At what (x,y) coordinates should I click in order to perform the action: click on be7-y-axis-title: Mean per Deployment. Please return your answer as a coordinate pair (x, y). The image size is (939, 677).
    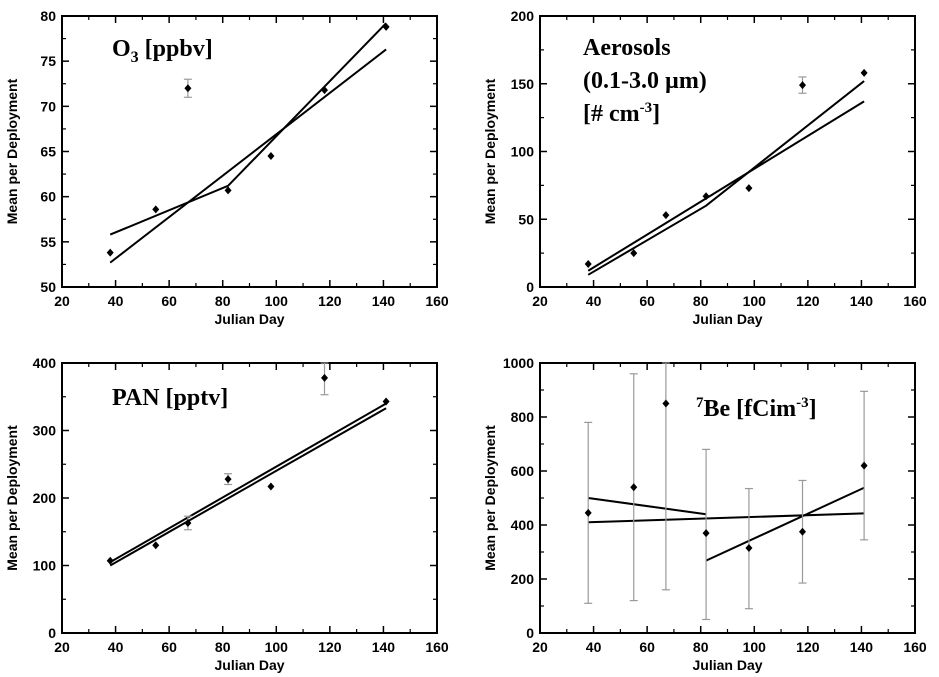
    Looking at the image, I should click on (490, 498).